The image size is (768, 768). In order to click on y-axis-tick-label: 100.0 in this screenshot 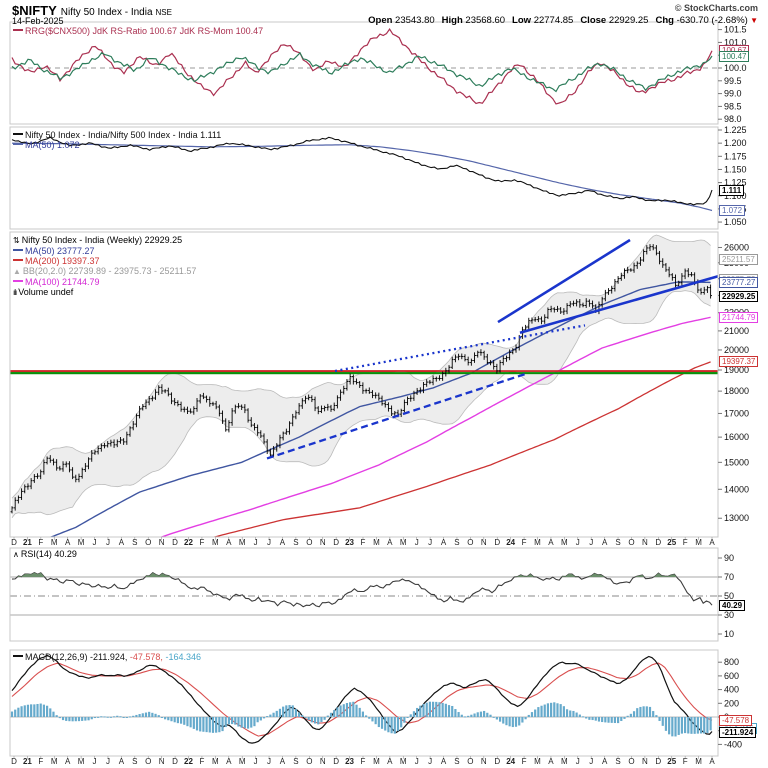, I will do `click(735, 68)`.